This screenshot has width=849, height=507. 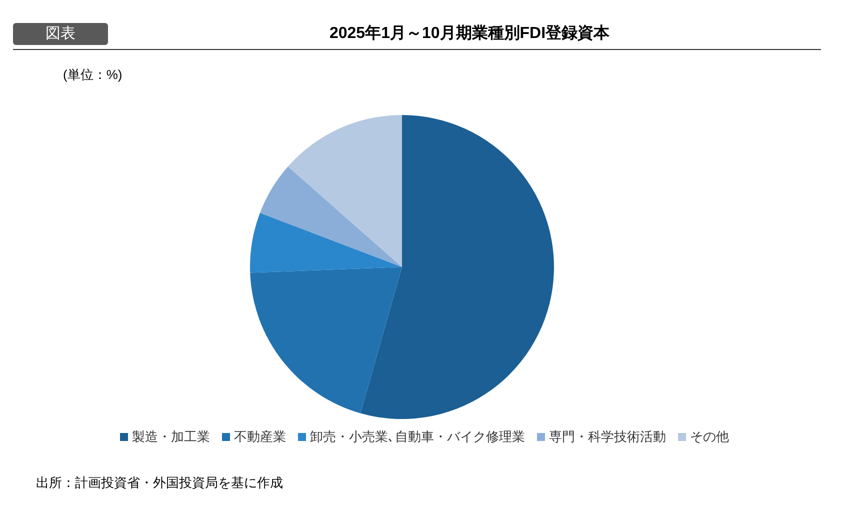 I want to click on legend-label: 専門・科学技術活動, so click(x=607, y=437).